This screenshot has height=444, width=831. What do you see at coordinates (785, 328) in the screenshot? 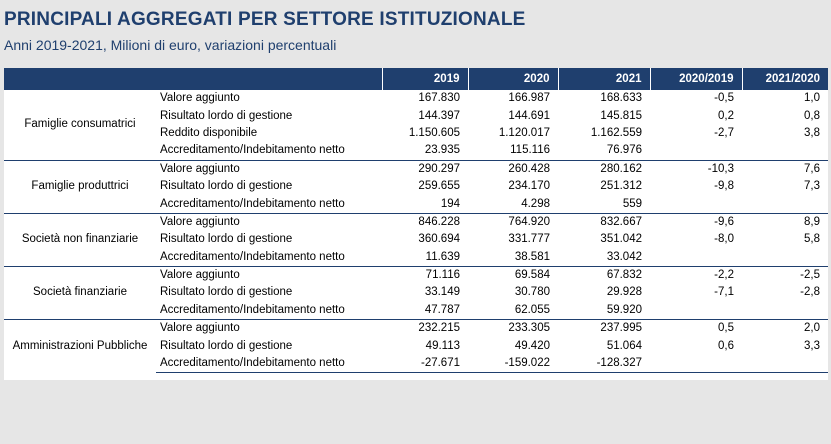
I see `var-2021-2020-cell: 2,0` at bounding box center [785, 328].